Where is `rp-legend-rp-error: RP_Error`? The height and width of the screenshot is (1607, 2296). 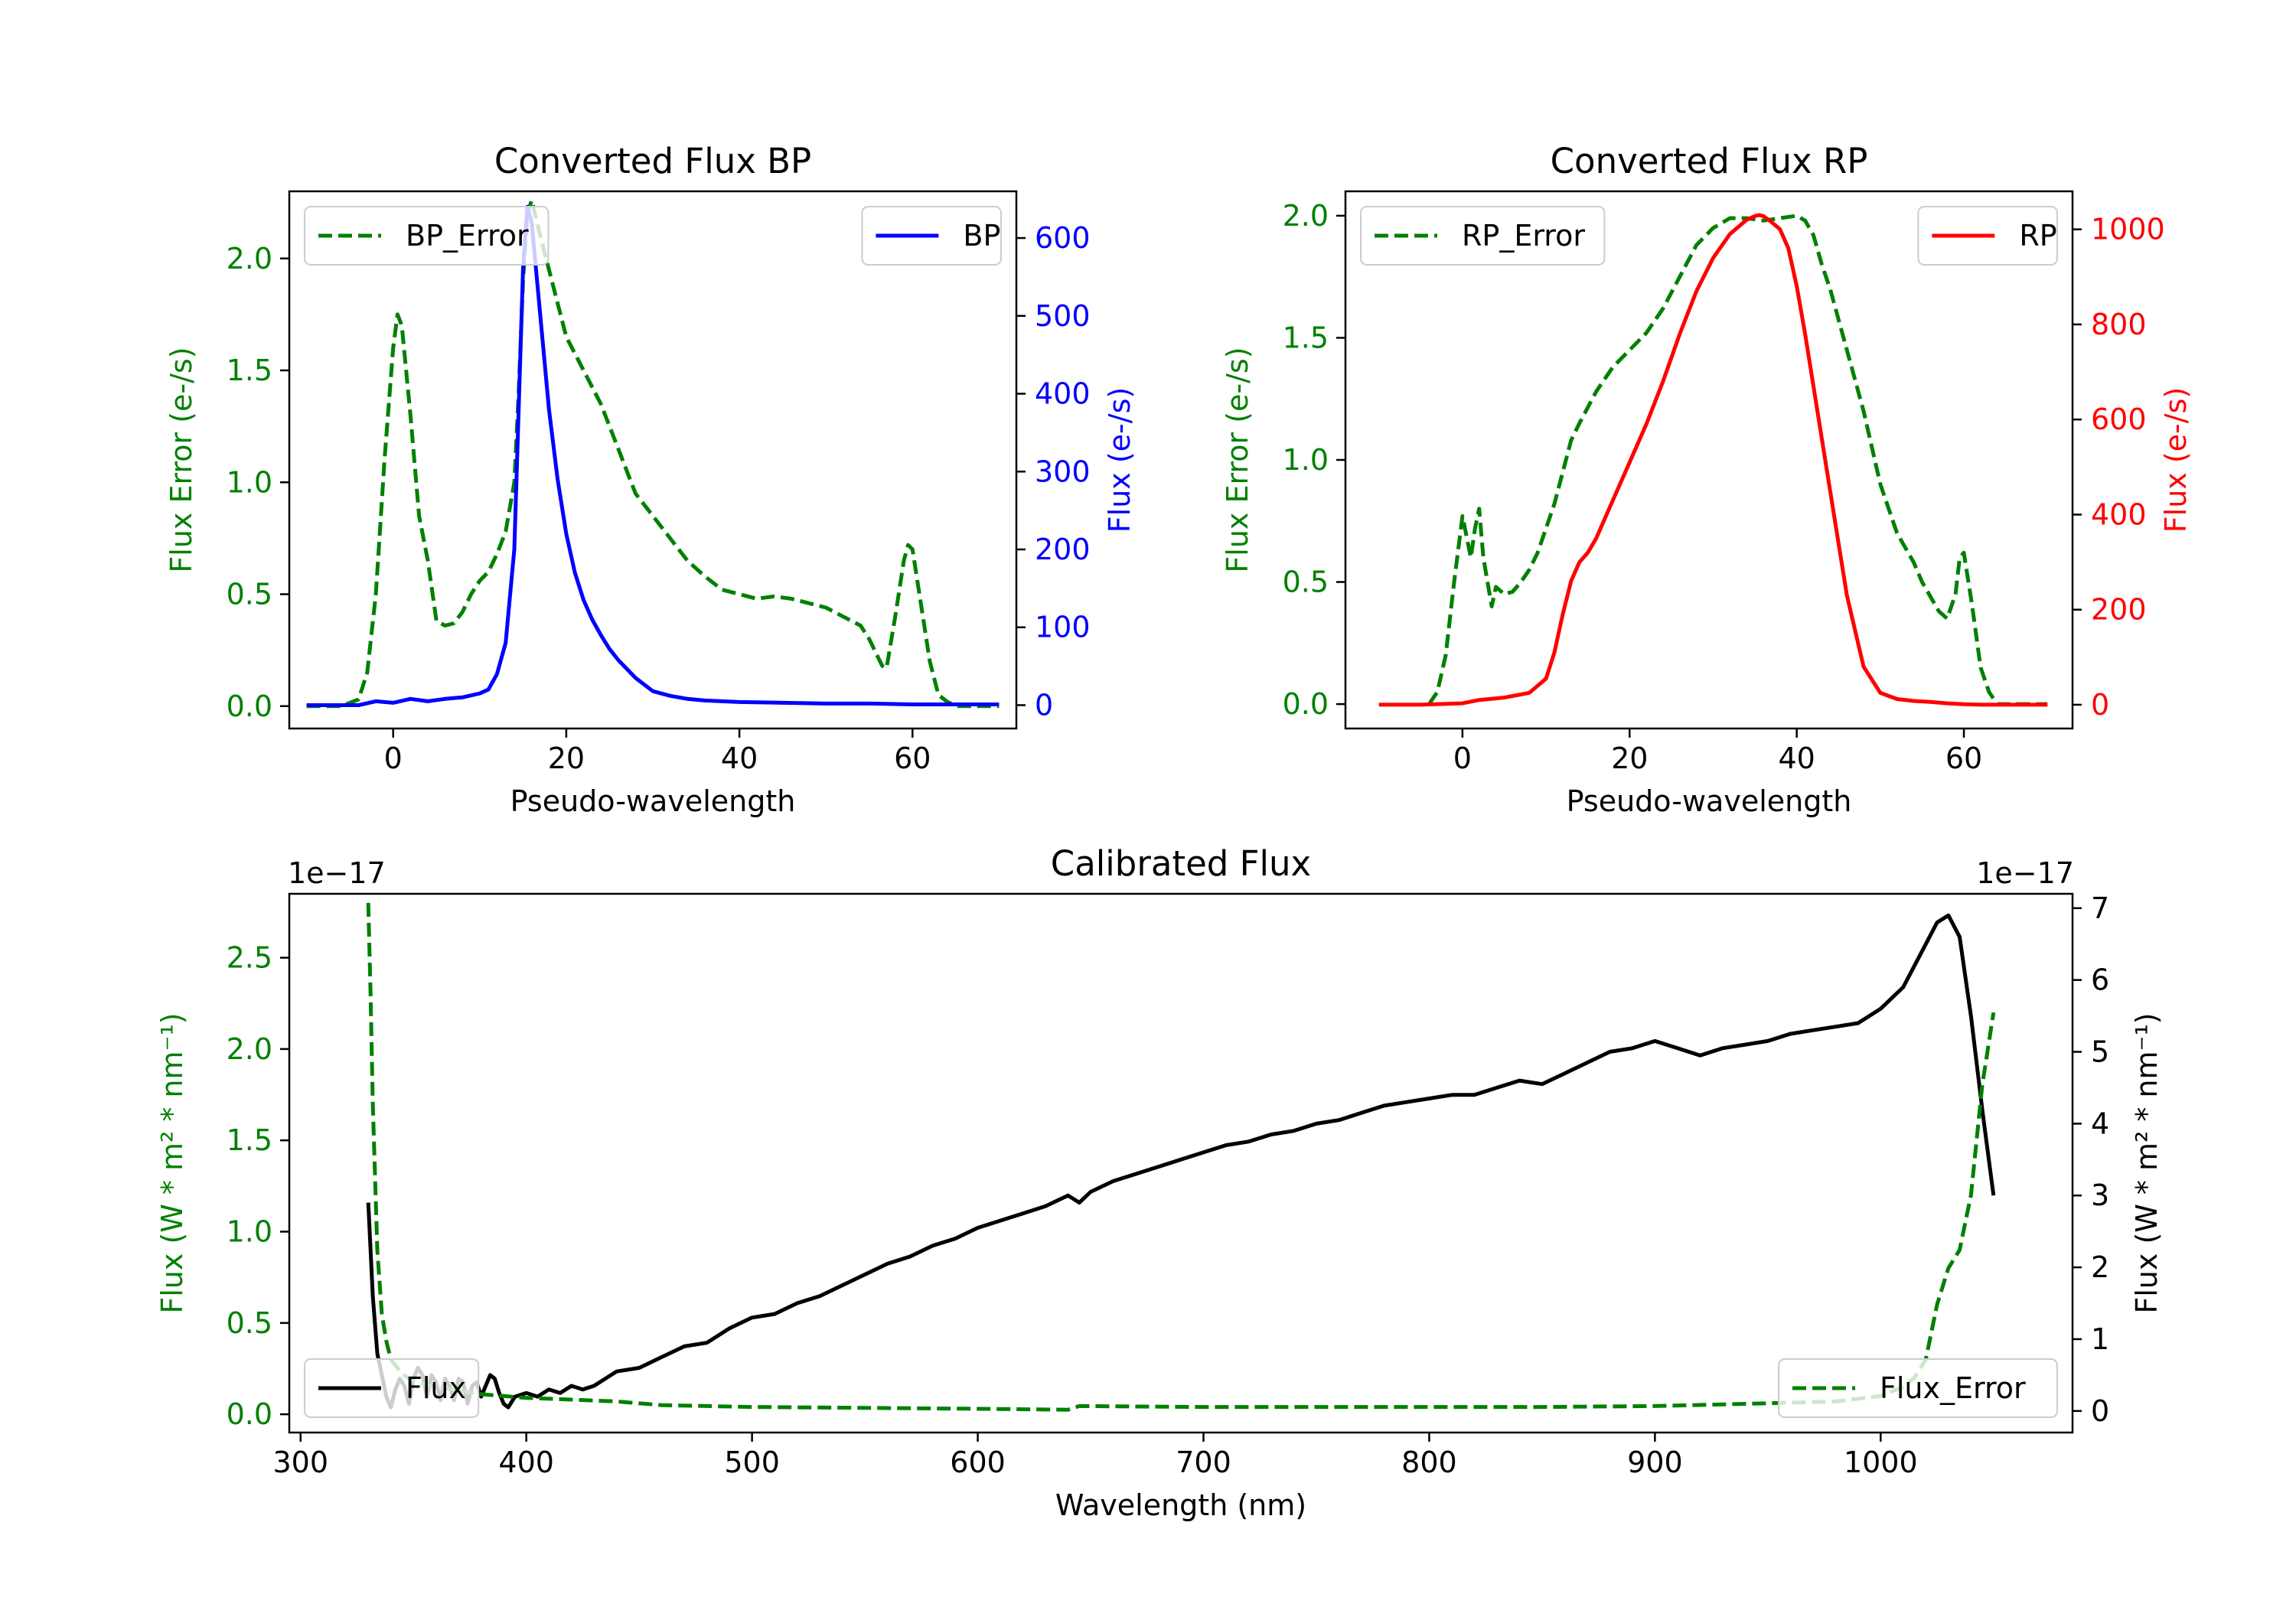
rp-legend-rp-error: RP_Error is located at coordinates (1483, 236).